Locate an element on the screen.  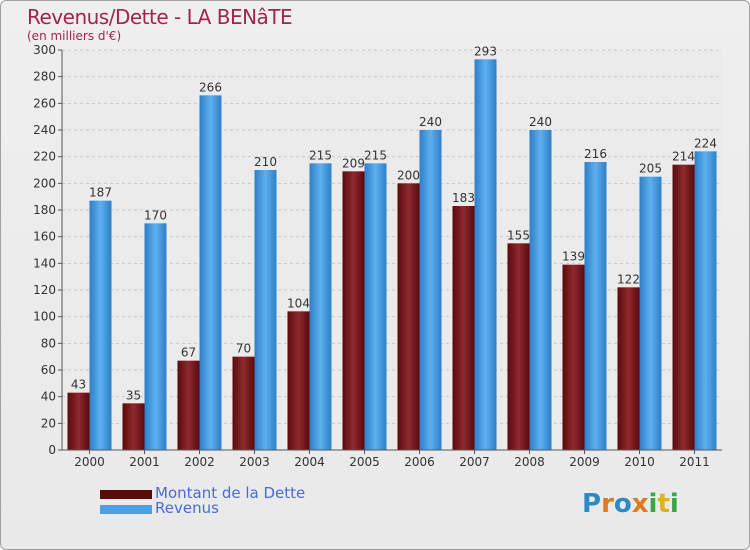
x-tick-label: 2008 is located at coordinates (529, 462).